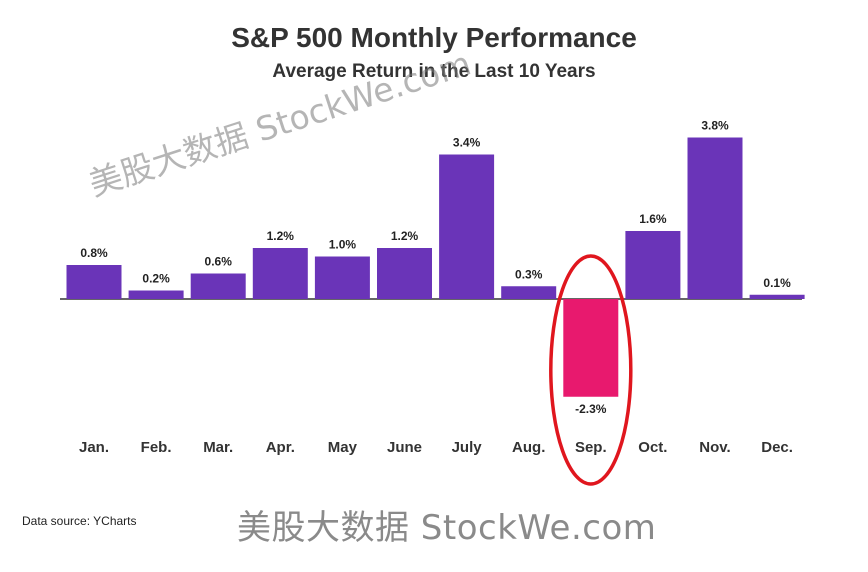 Image resolution: width=868 pixels, height=572 pixels. I want to click on bar-july, so click(467, 226).